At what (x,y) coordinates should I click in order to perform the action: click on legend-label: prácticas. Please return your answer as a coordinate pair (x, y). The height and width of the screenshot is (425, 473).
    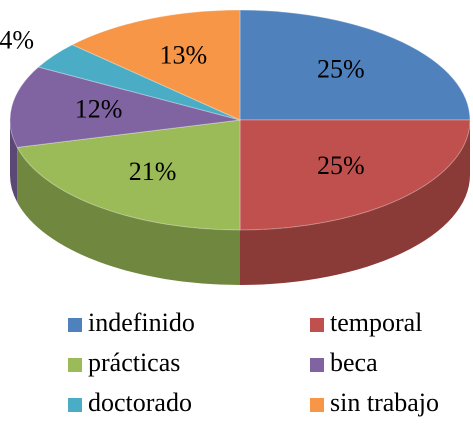
    Looking at the image, I should click on (134, 362).